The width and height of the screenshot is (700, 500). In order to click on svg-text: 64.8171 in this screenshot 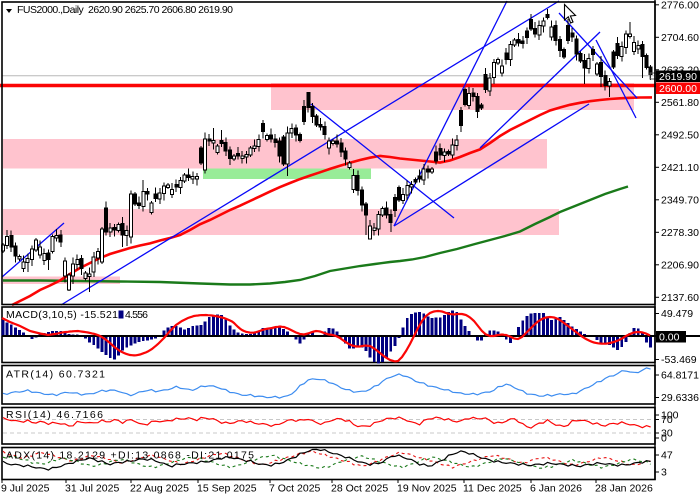, I will do `click(680, 376)`.